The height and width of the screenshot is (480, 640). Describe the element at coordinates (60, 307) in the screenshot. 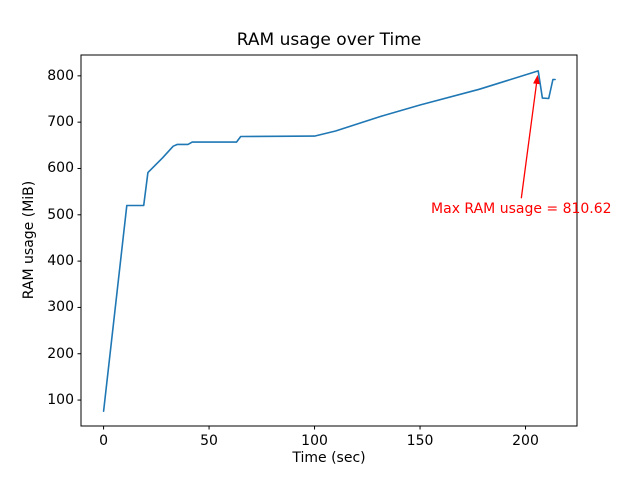

I see `y-tick-label: 300` at that location.